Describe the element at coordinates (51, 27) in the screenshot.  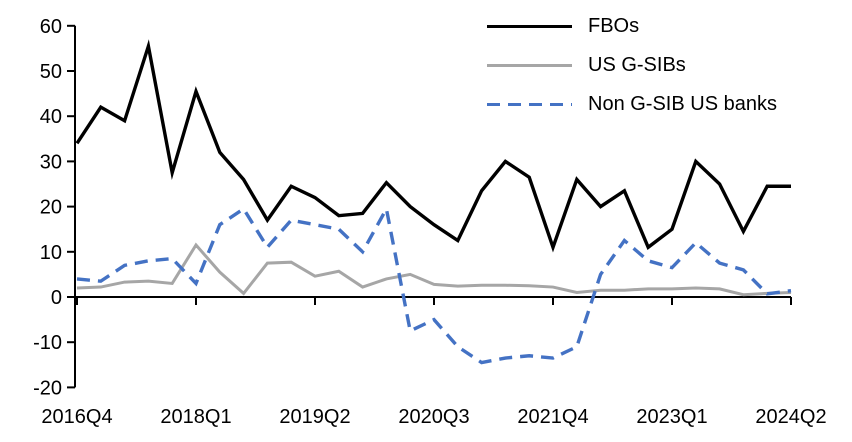
I see `y-axis-tick-label: 60` at that location.